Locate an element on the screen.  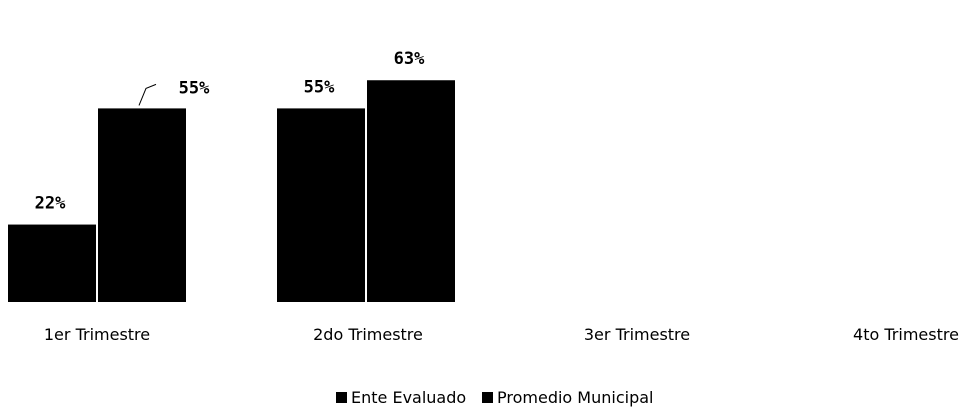
legend: Ente Evaluado Promedio Municipal is located at coordinates (494, 397).